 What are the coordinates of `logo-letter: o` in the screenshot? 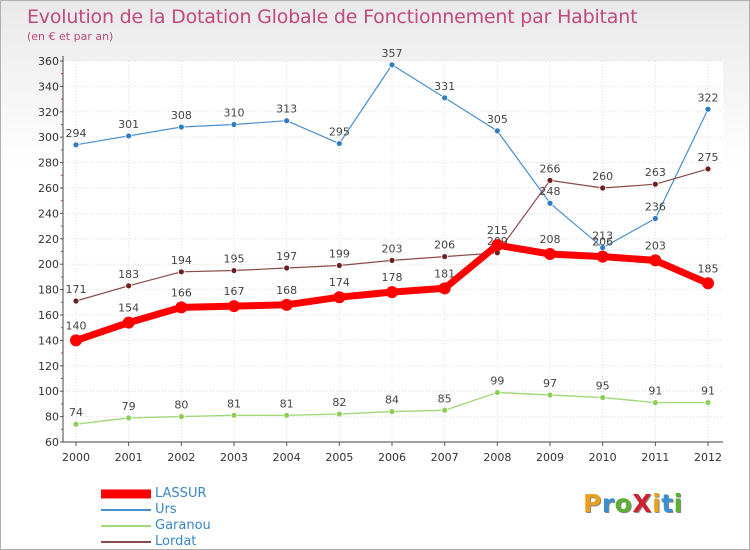 It's located at (623, 503).